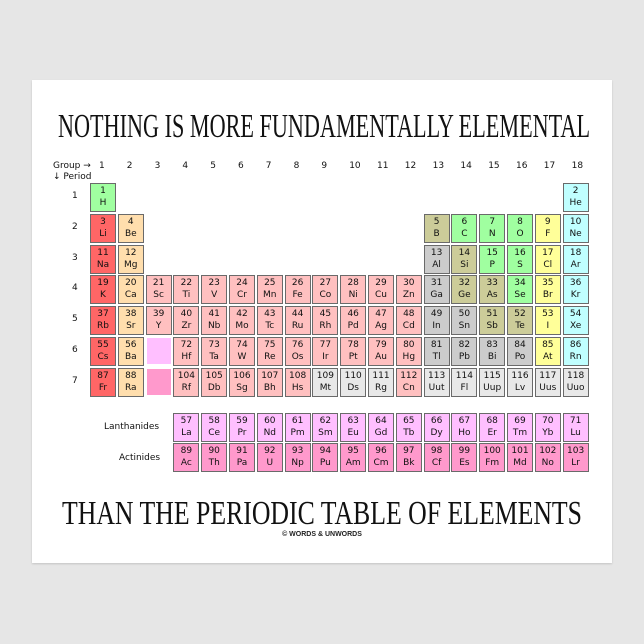 This screenshot has height=644, width=644. What do you see at coordinates (409, 283) in the screenshot?
I see `atomic-number: 30` at bounding box center [409, 283].